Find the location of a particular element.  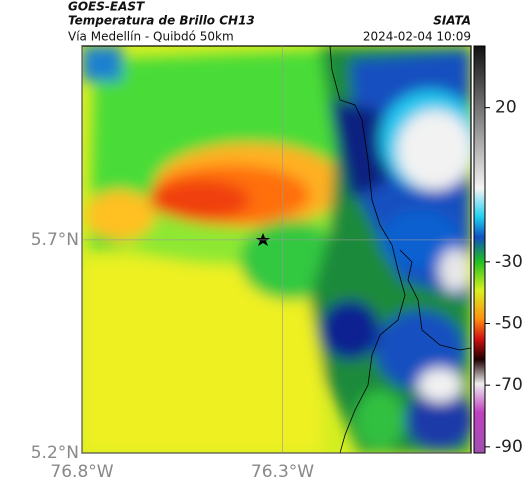

timestamp: 2024-02-04 10:09 is located at coordinates (417, 37).